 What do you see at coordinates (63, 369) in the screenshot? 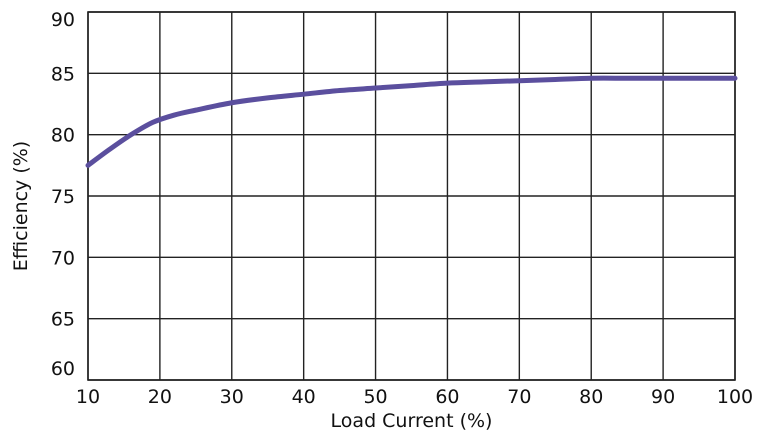
I see `y-tick-label: 60` at bounding box center [63, 369].